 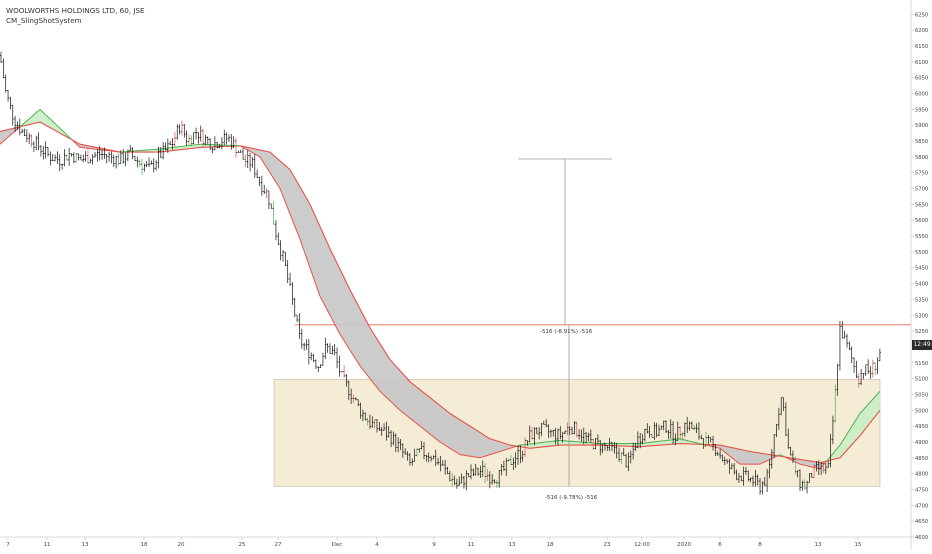 I want to click on time-tick-label: 2020, so click(x=684, y=545).